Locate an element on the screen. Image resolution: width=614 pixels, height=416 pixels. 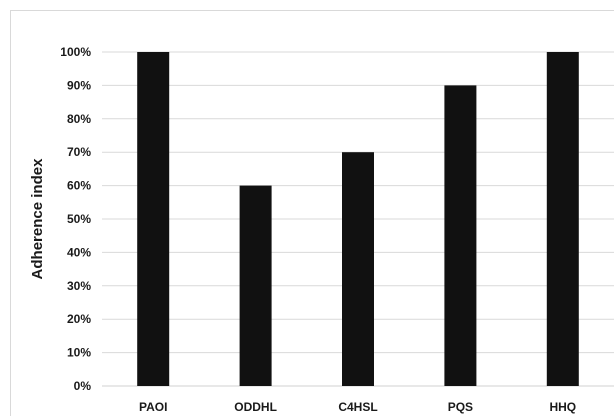
y-tick-label: 60% is located at coordinates (79, 186).